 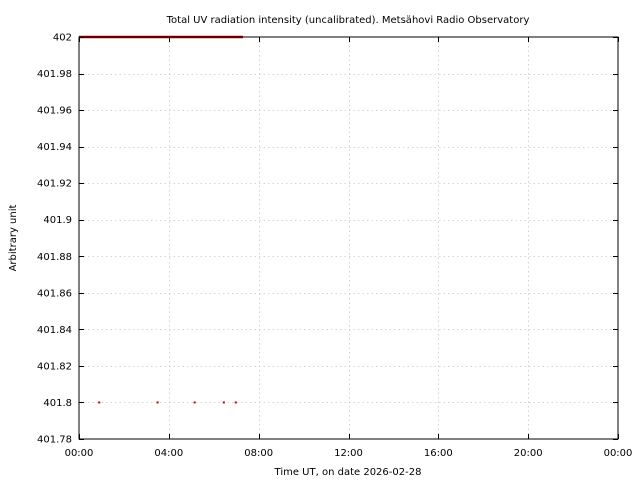 What do you see at coordinates (438, 453) in the screenshot?
I see `x-tick-label: 16:00` at bounding box center [438, 453].